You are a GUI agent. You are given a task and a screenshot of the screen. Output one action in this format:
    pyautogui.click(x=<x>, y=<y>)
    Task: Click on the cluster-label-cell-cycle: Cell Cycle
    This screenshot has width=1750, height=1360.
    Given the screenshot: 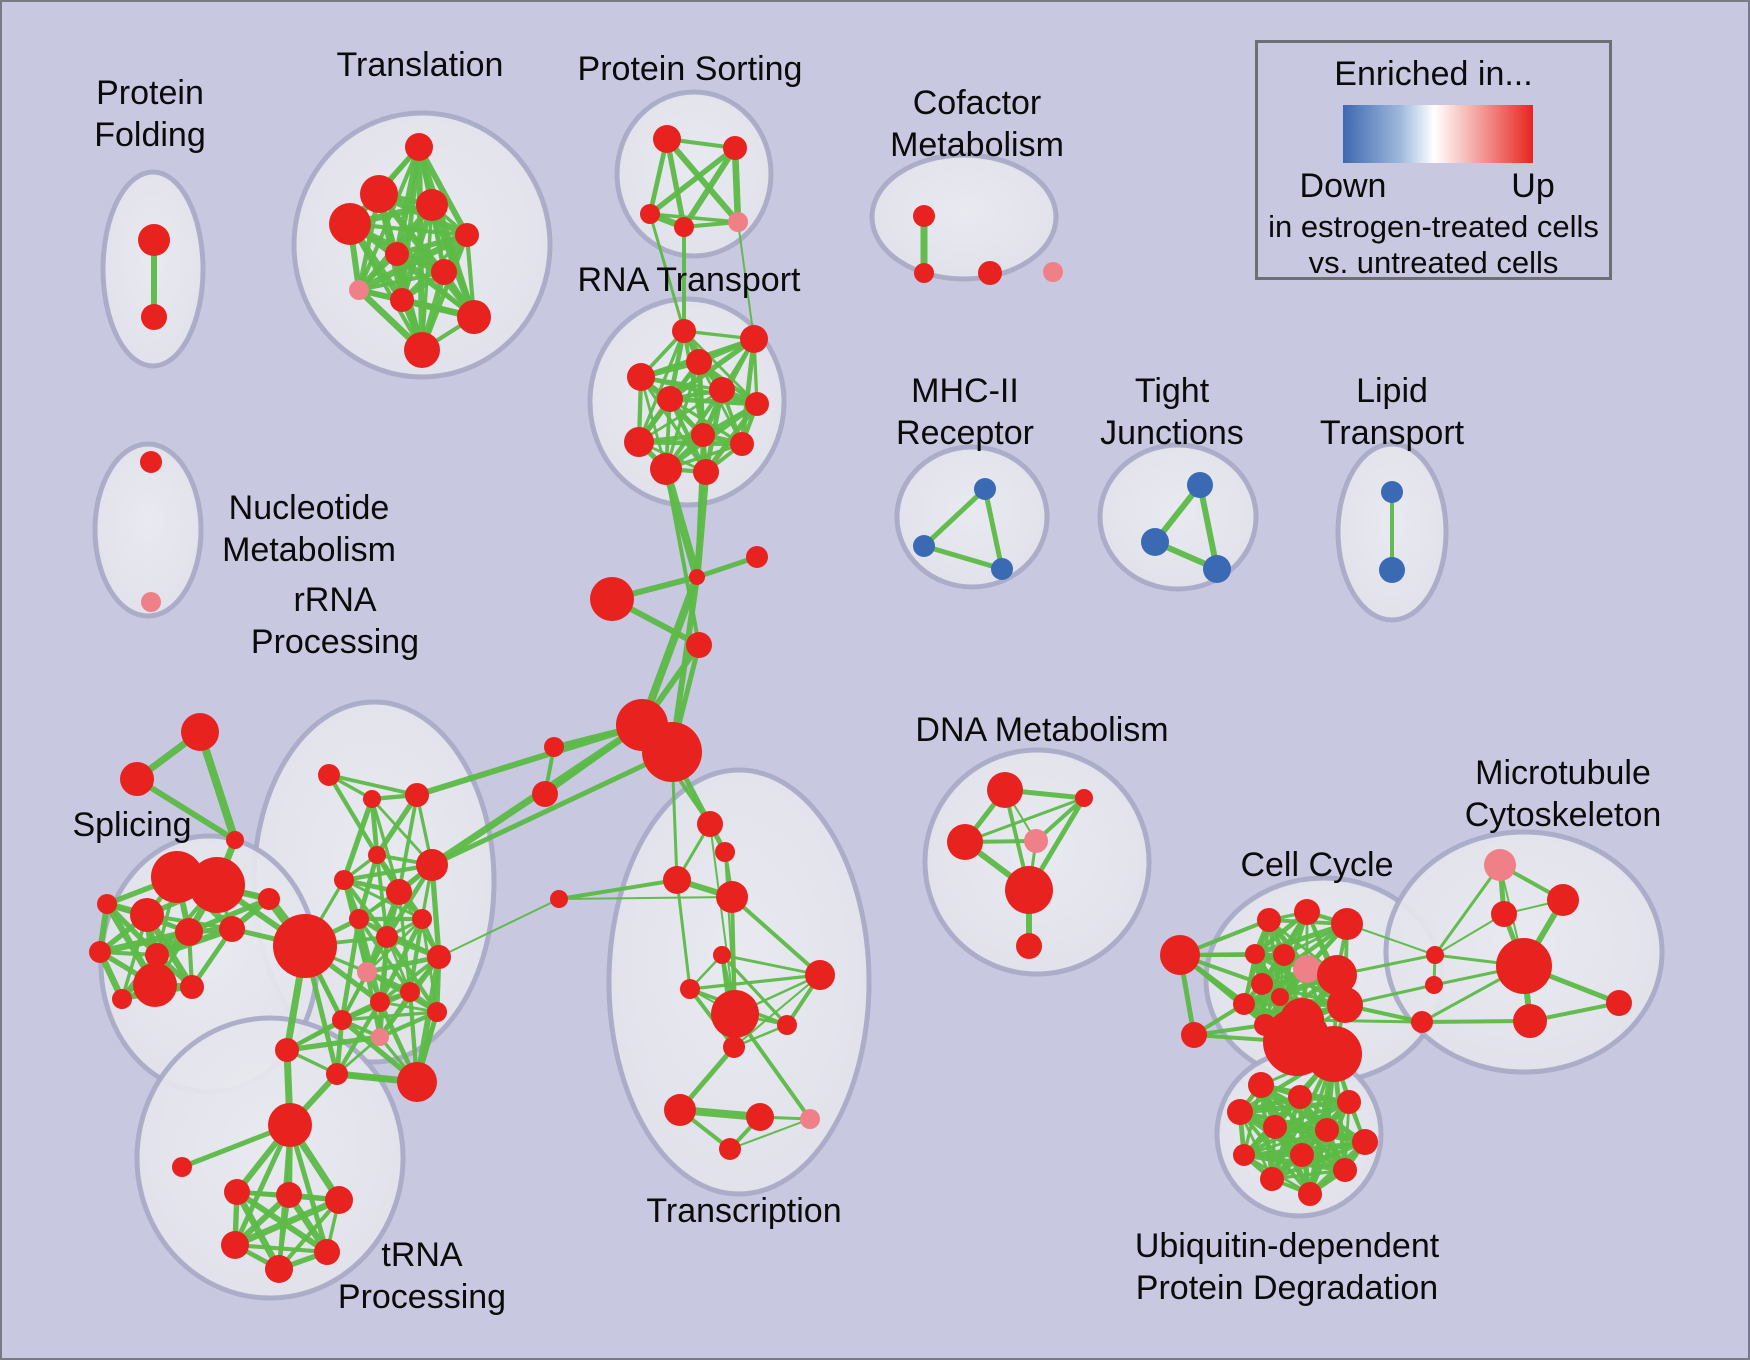 What is the action you would take?
    pyautogui.click(x=1316, y=865)
    